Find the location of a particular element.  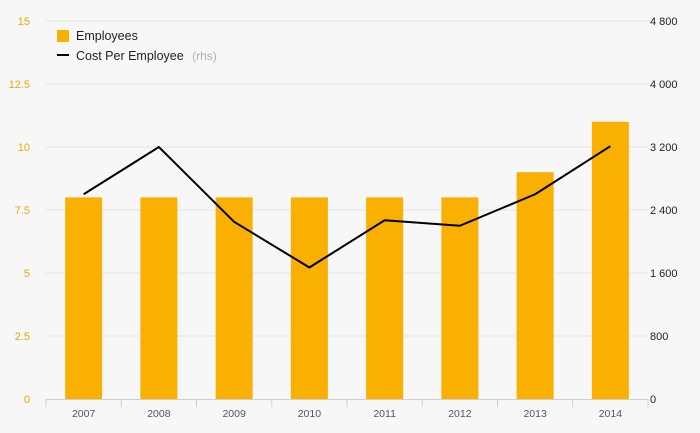

y-right-tick-label: 3 200 is located at coordinates (664, 148).